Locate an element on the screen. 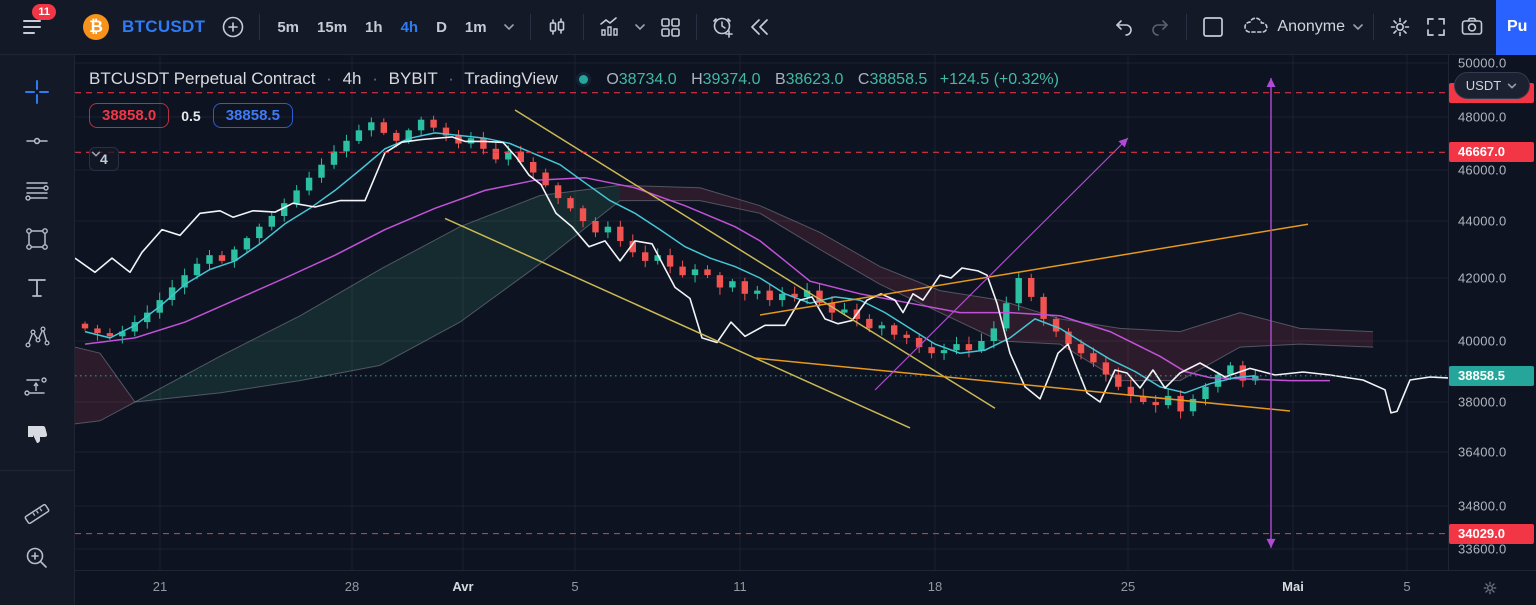 The width and height of the screenshot is (1536, 605). price-badge: 38858.5 is located at coordinates (1491, 376).